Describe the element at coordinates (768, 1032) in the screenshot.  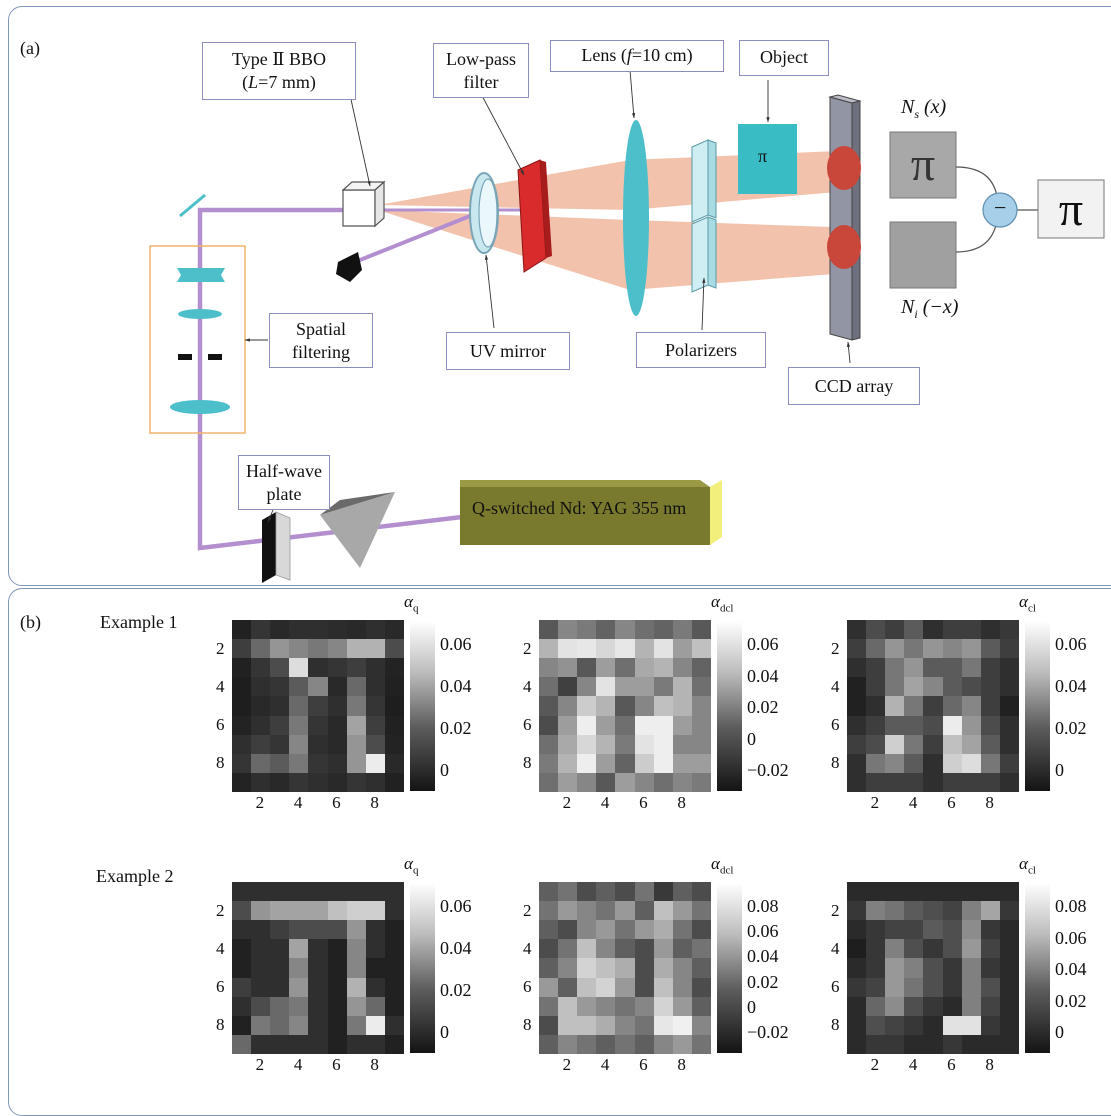
I see `colorbar-tick: −0.02` at that location.